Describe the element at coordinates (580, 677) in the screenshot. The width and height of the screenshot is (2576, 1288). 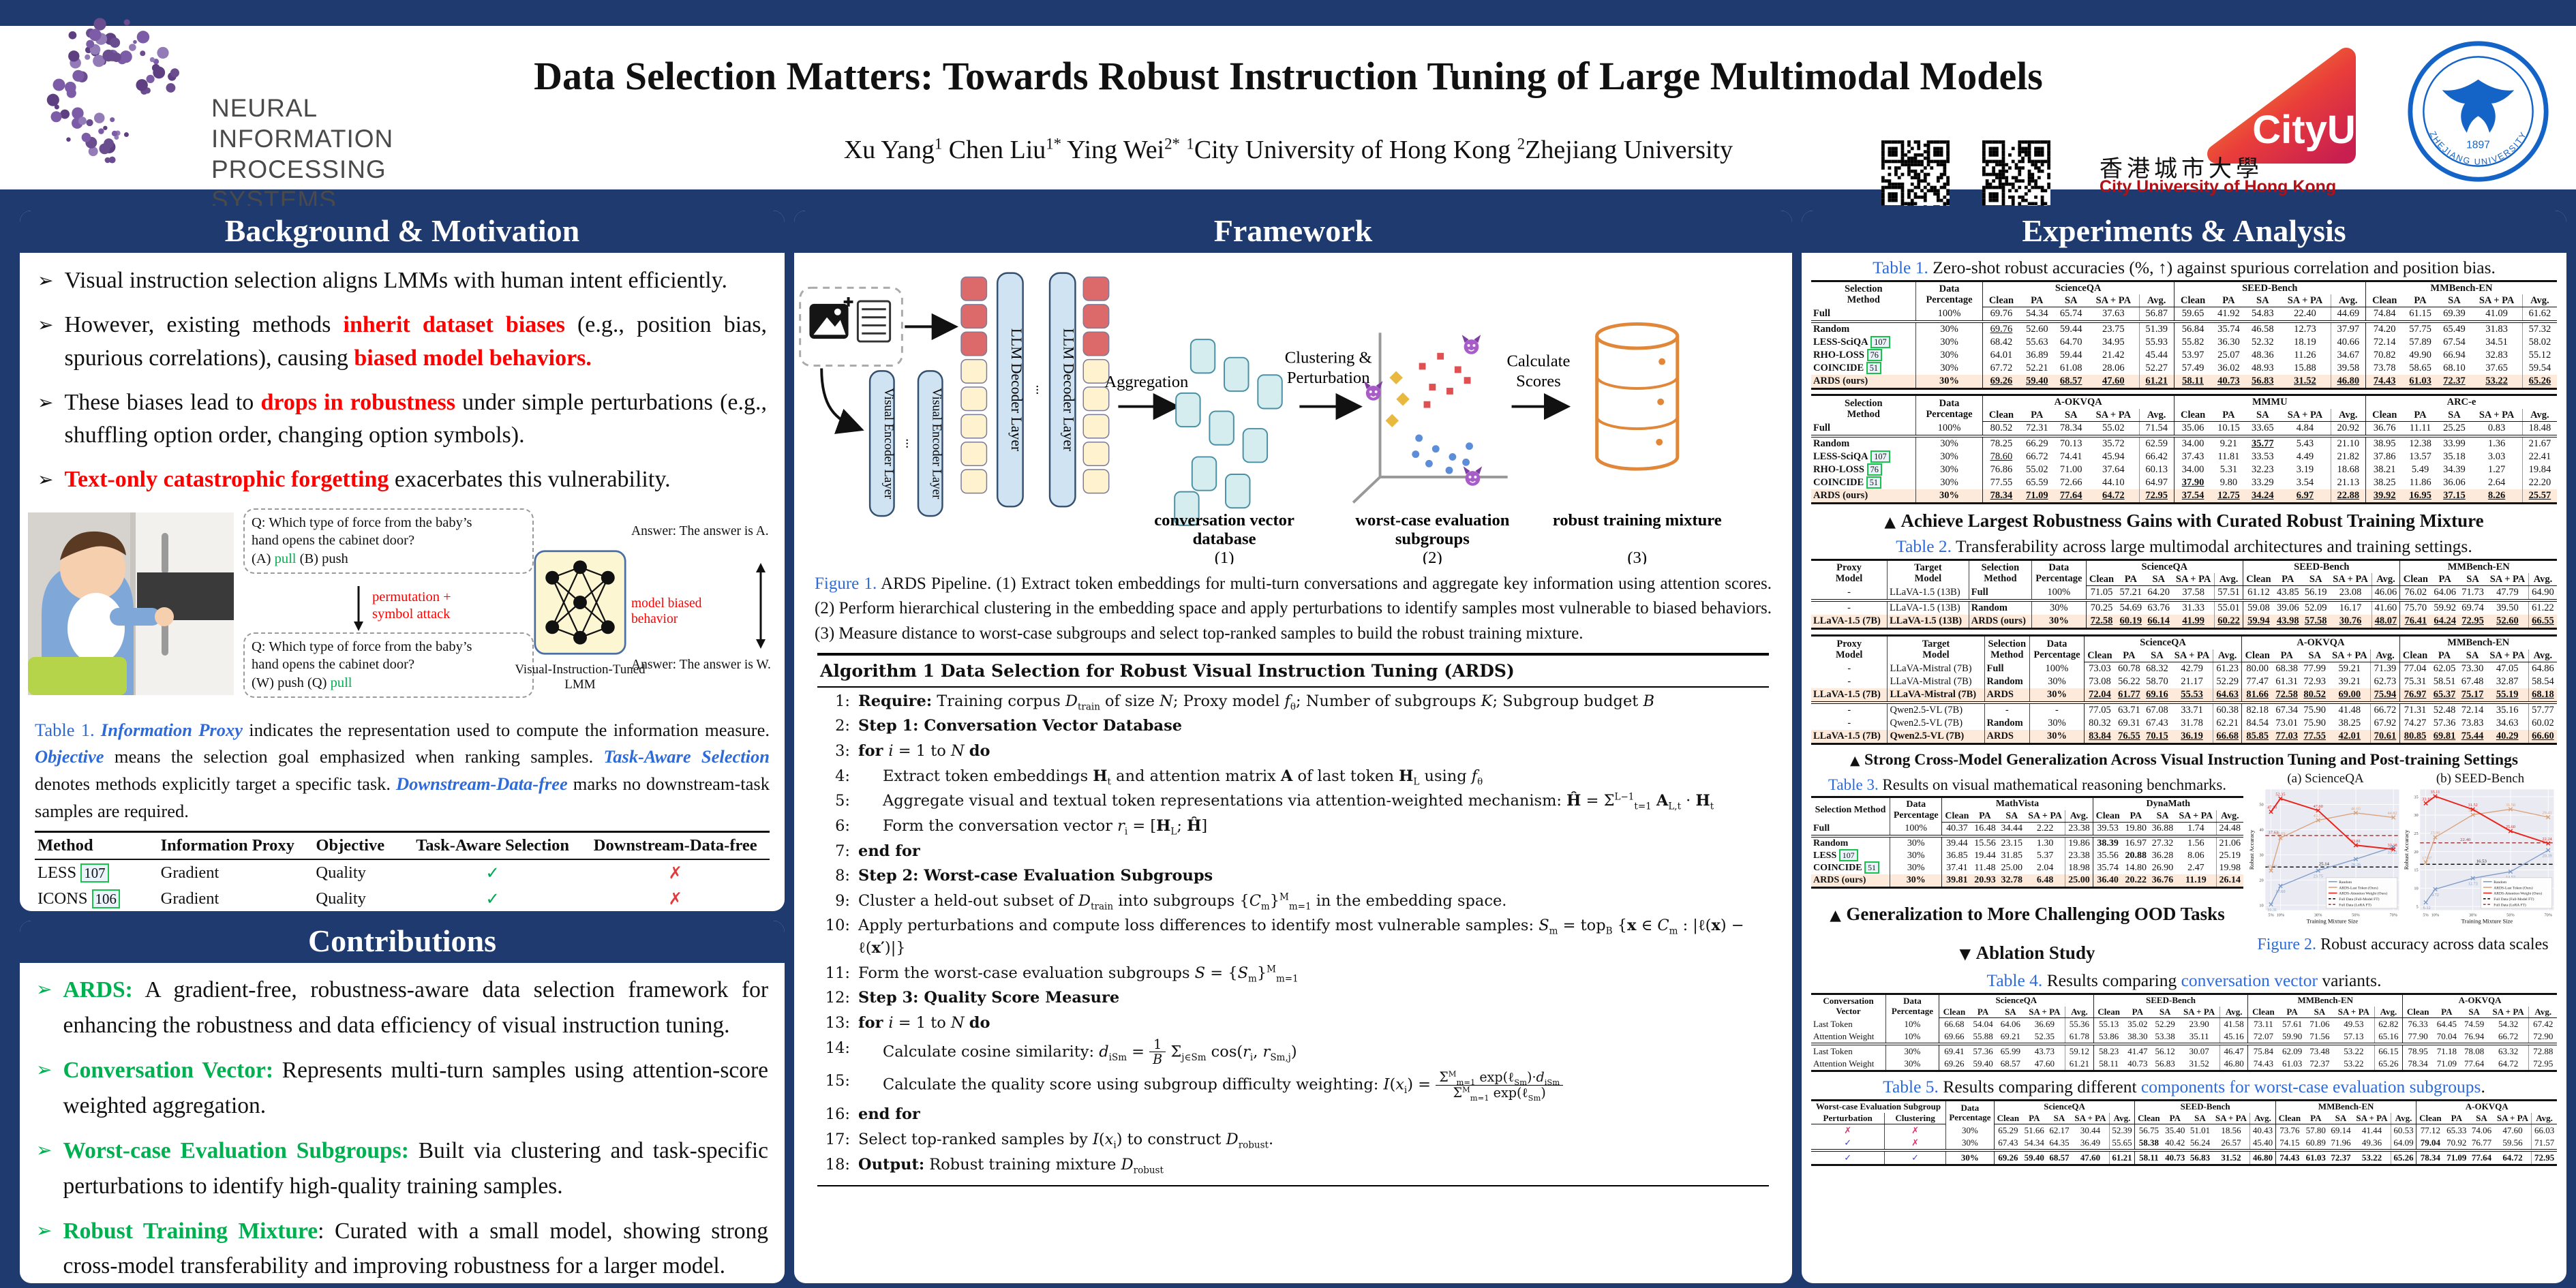
I see `lmm-label: Visual-Instruction-Tuned LMM` at that location.